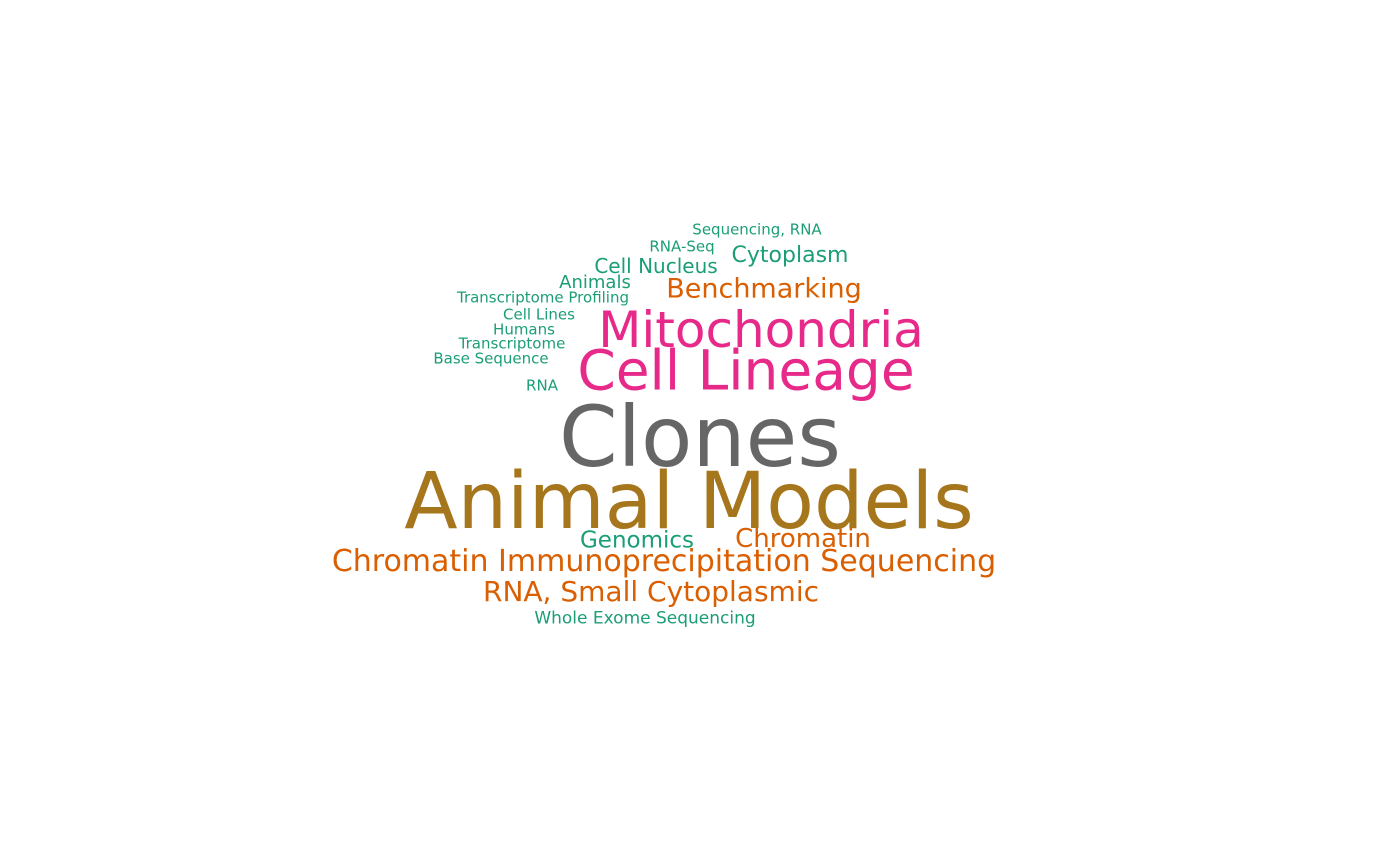 The height and width of the screenshot is (865, 1400). I want to click on word-cytoplasm: Cytoplasm, so click(790, 255).